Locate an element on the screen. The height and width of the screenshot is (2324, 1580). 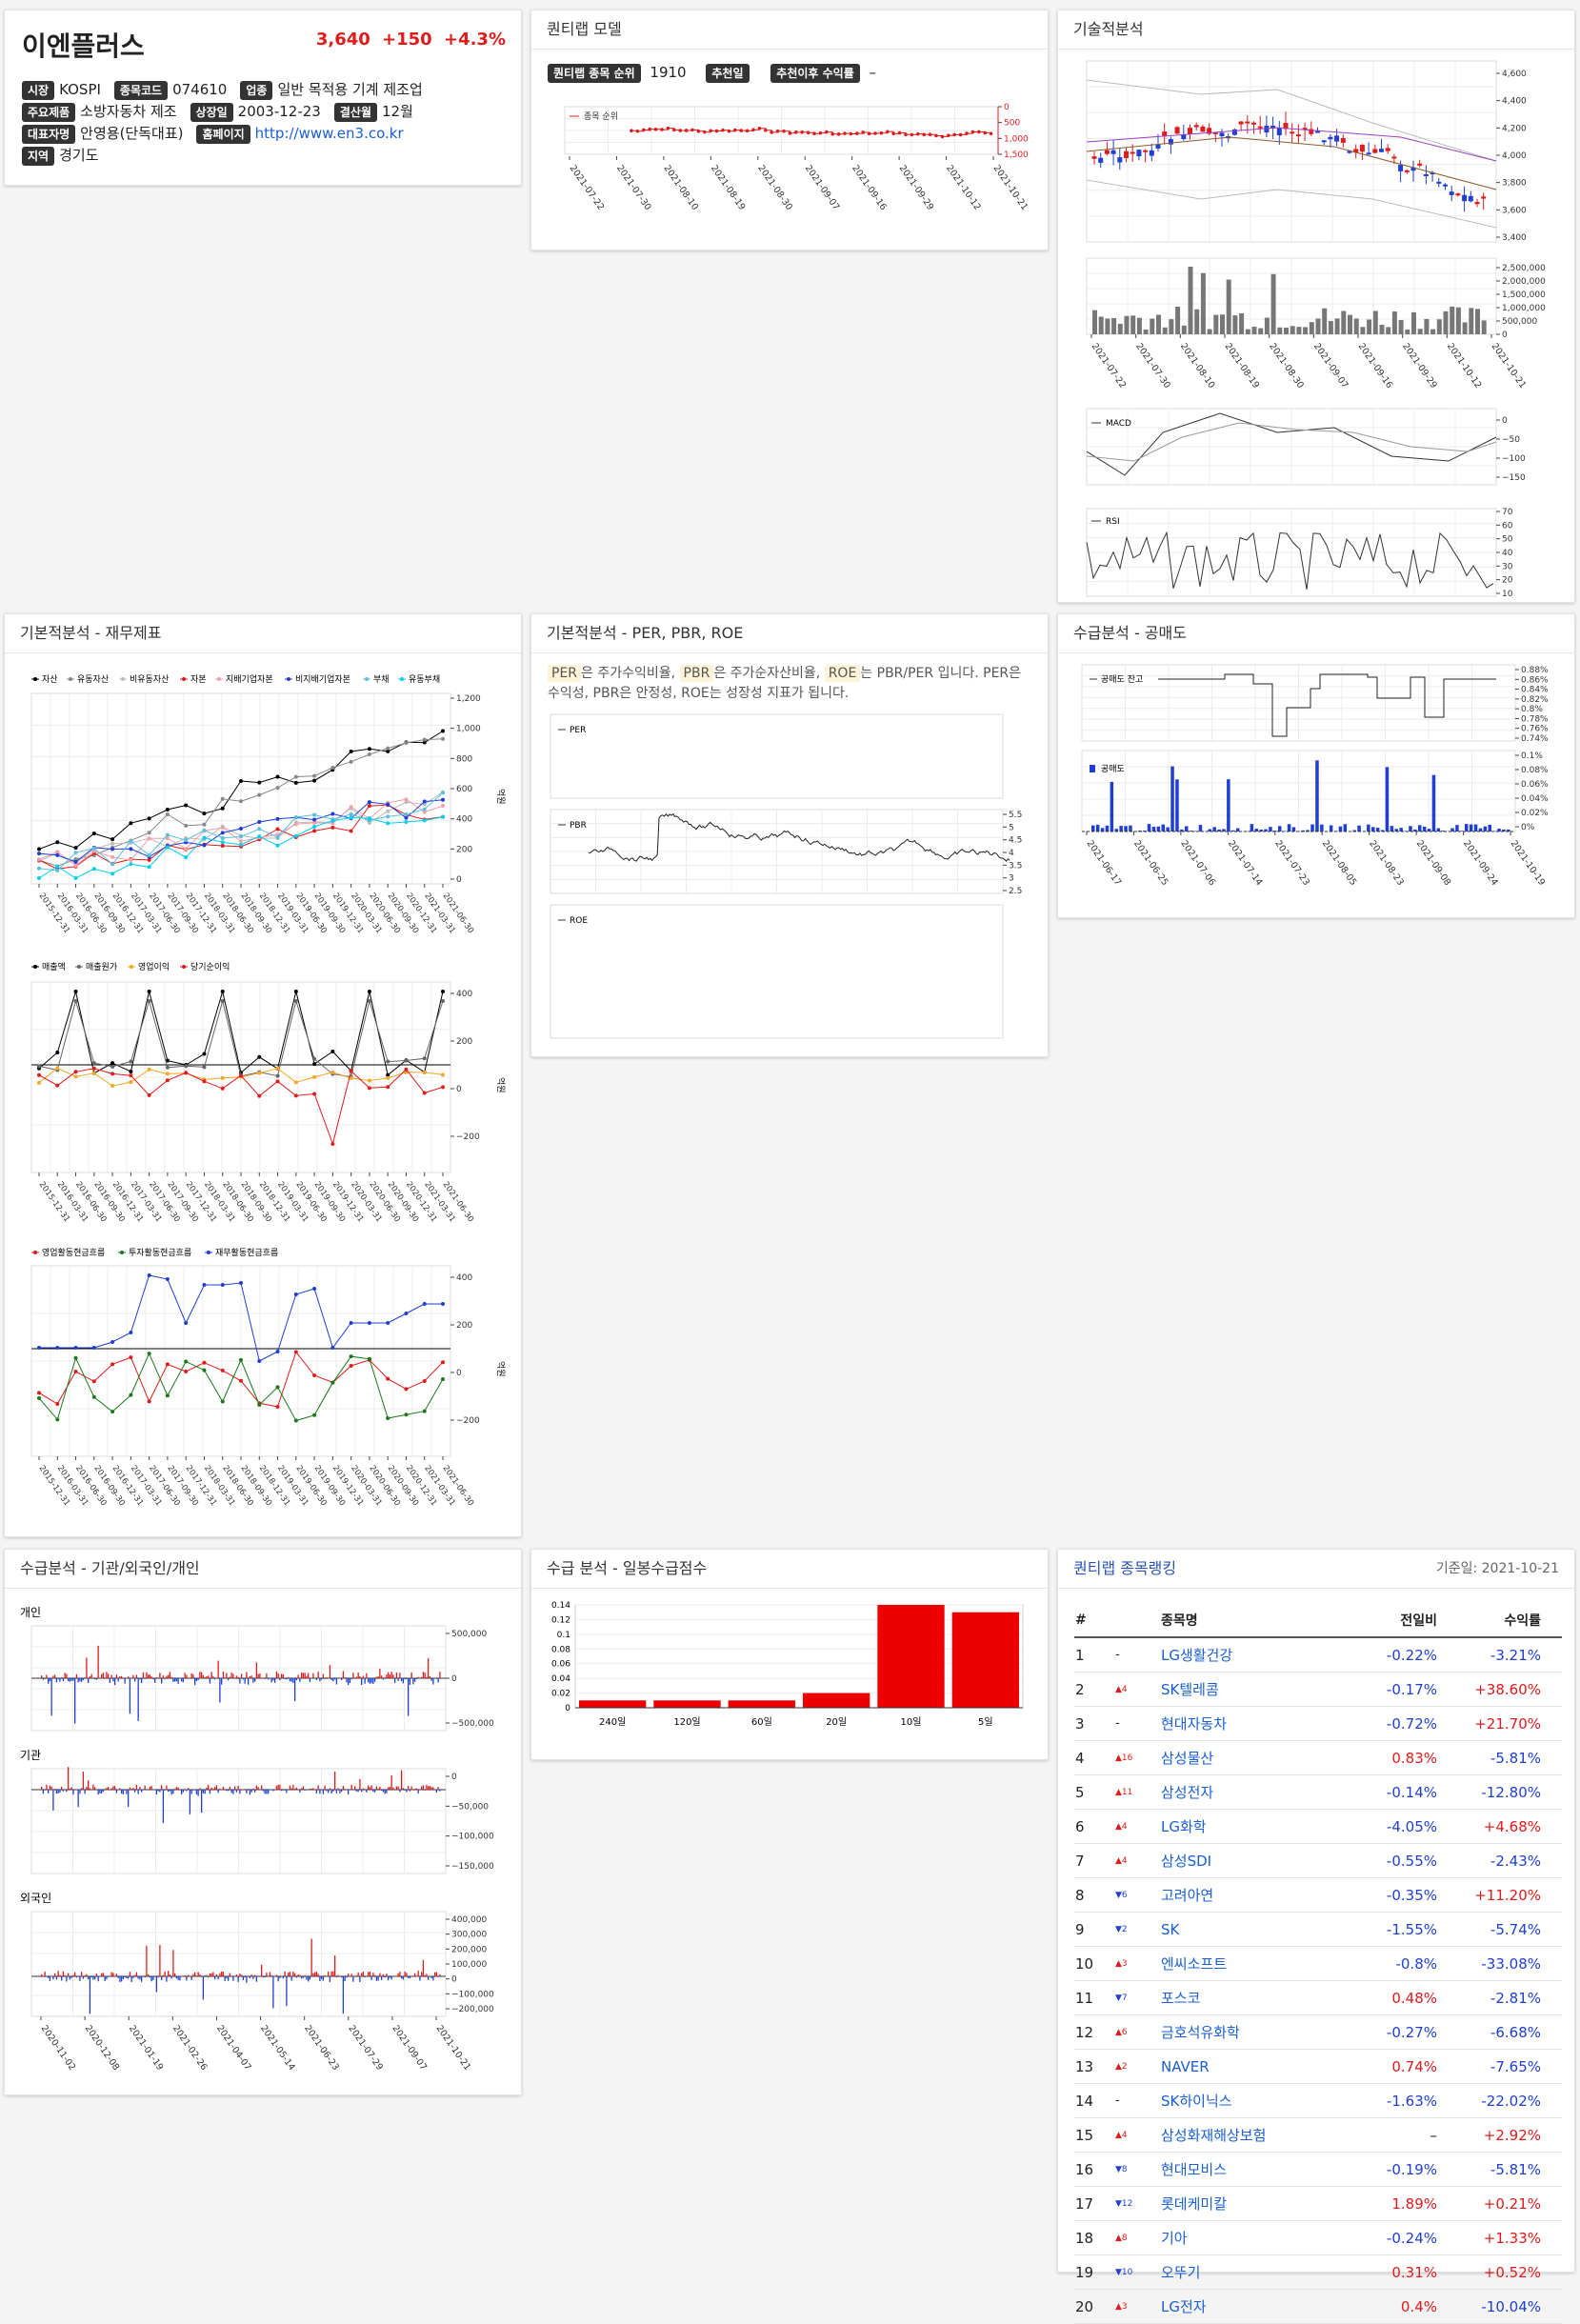
ranking-row: 14-SK하이닉스-1.63%-22.02% is located at coordinates (1318, 2101).